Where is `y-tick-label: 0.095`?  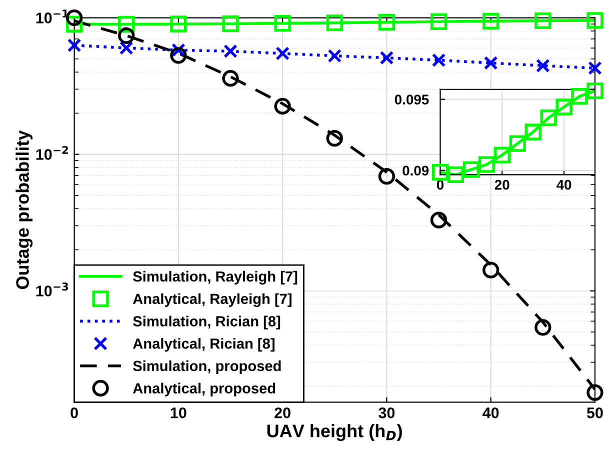
y-tick-label: 0.095 is located at coordinates (411, 99).